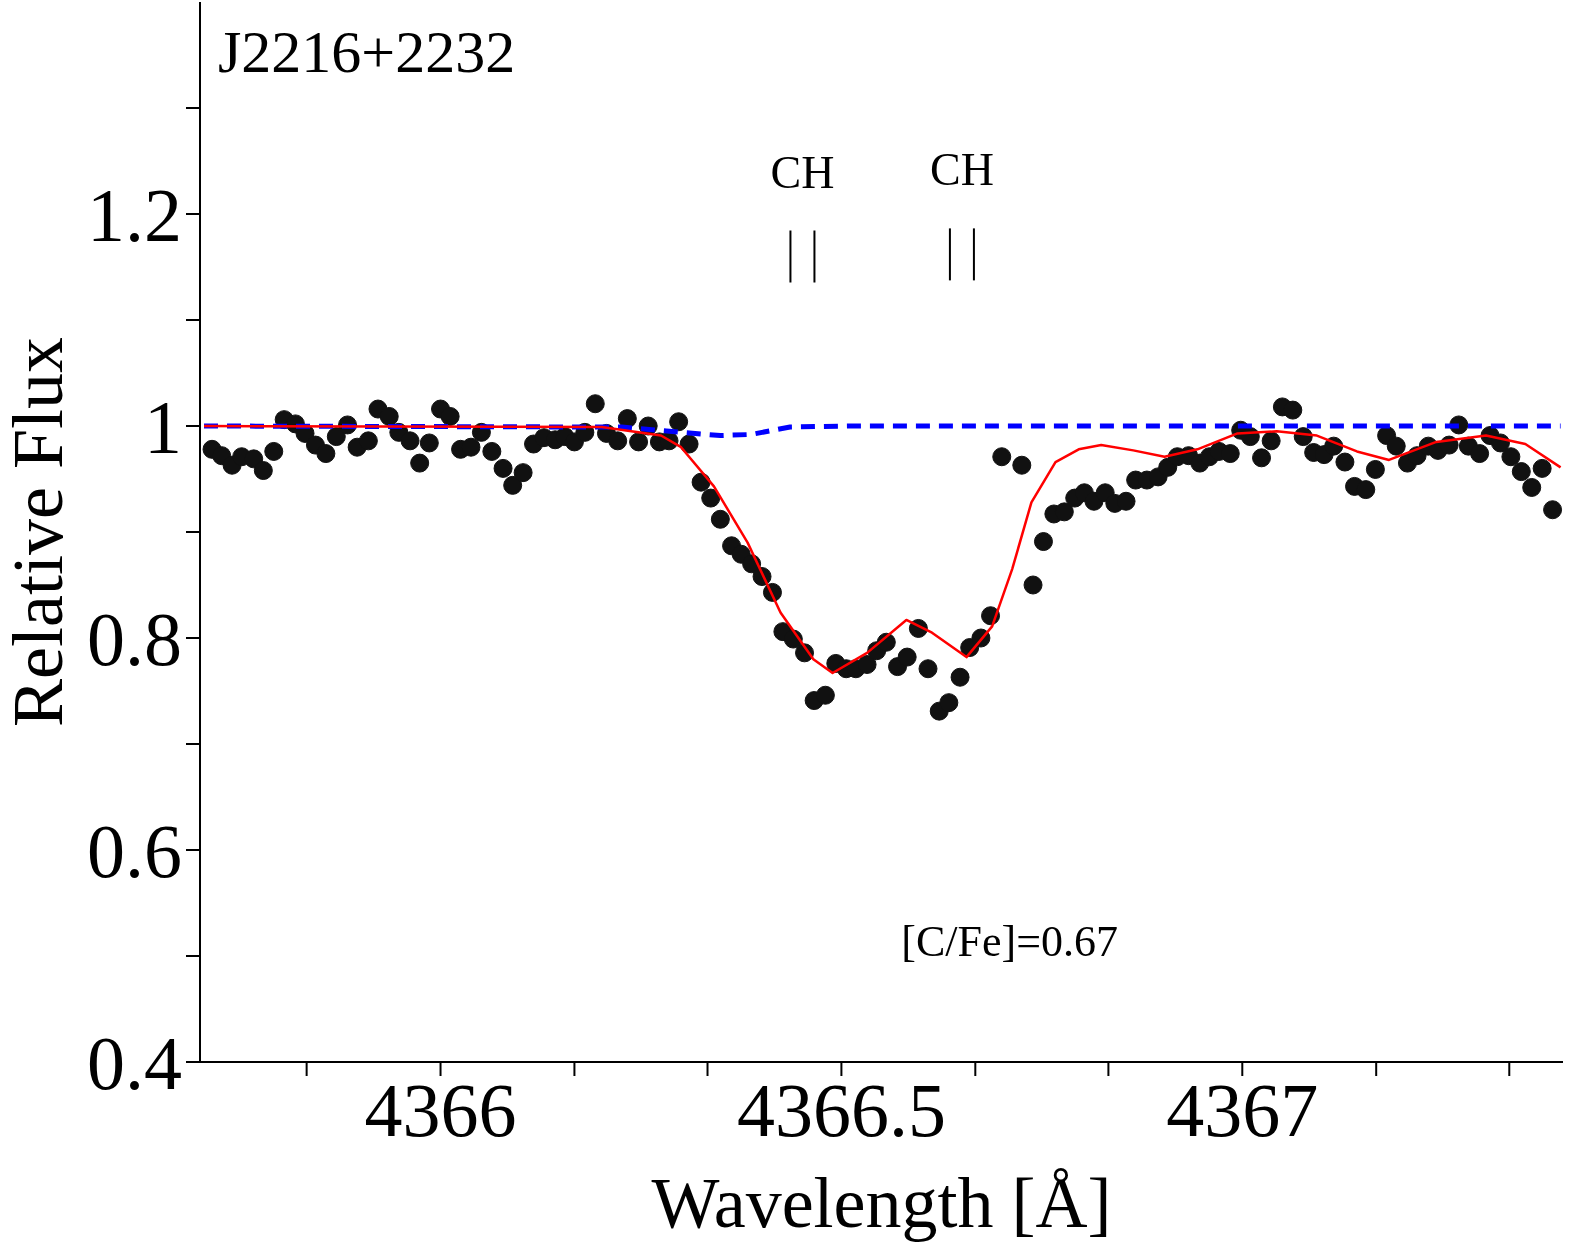 The width and height of the screenshot is (1569, 1255). What do you see at coordinates (39, 532) in the screenshot?
I see `y-axis-title: Relative Flux` at bounding box center [39, 532].